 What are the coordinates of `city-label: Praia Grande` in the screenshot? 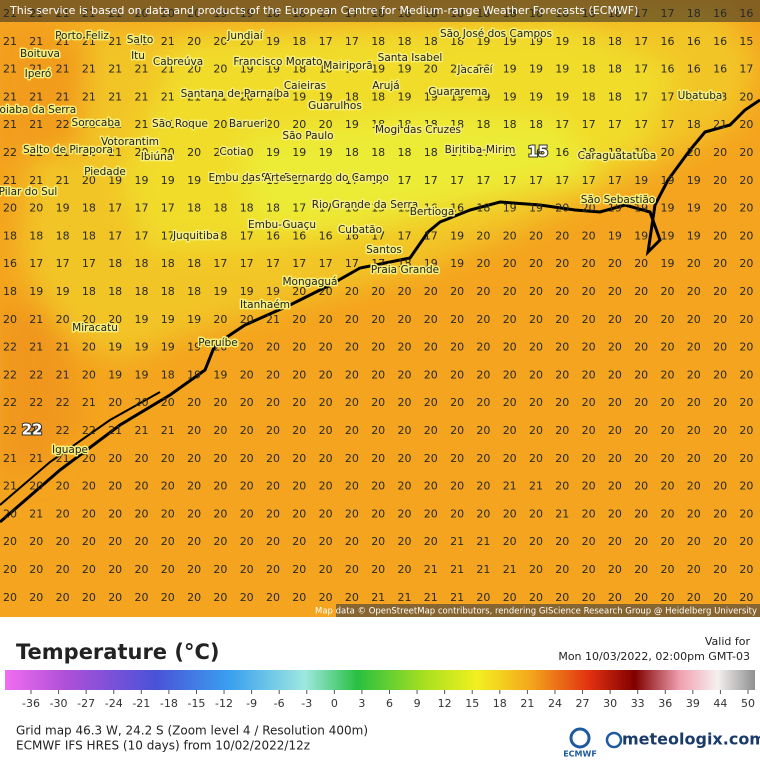 It's located at (405, 270).